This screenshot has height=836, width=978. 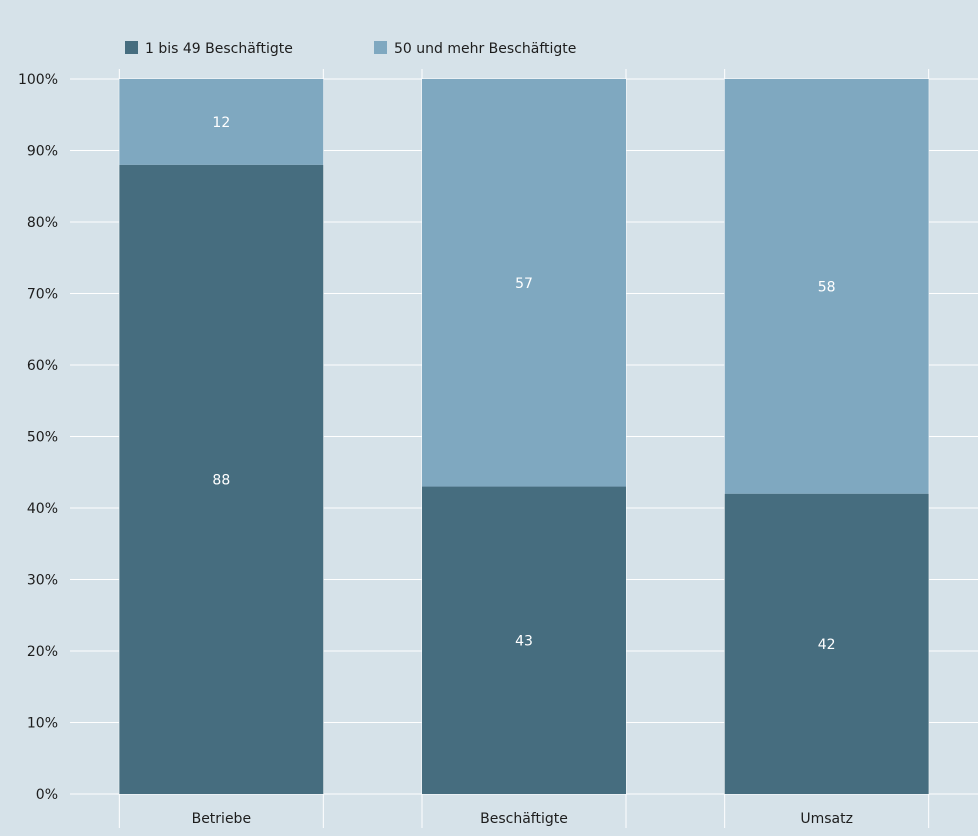 I want to click on y-tick-label: 40%, so click(x=42, y=509).